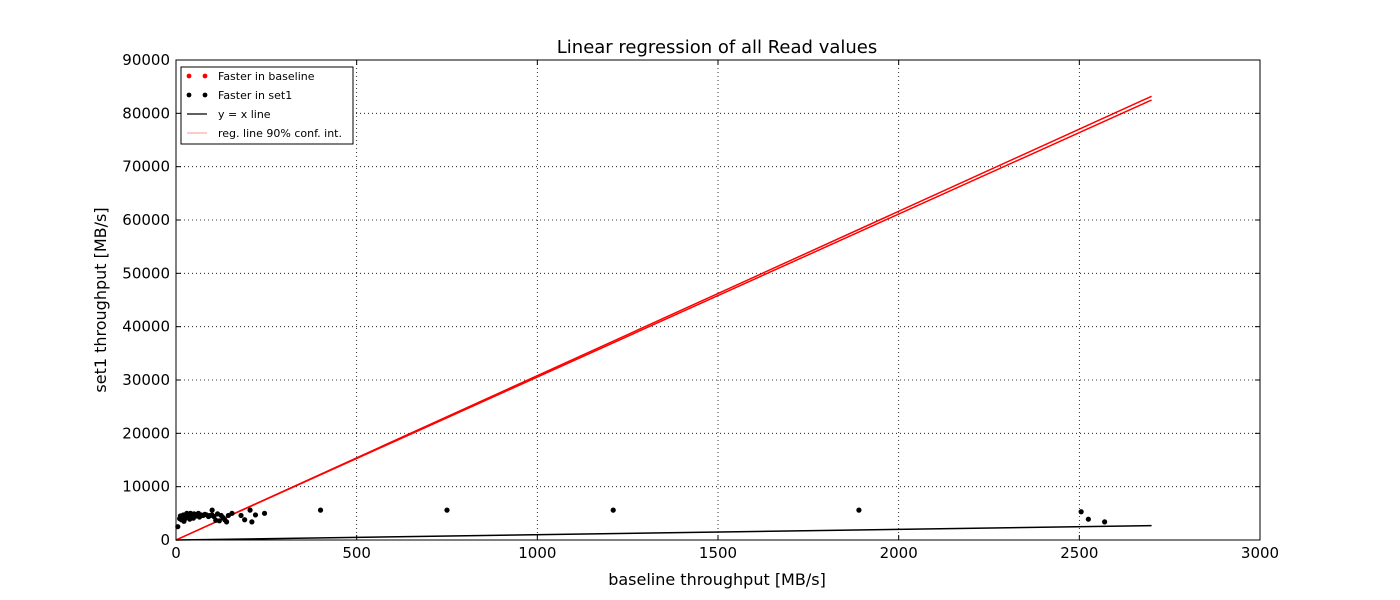  I want to click on legend-label: Faster in baseline, so click(266, 76).